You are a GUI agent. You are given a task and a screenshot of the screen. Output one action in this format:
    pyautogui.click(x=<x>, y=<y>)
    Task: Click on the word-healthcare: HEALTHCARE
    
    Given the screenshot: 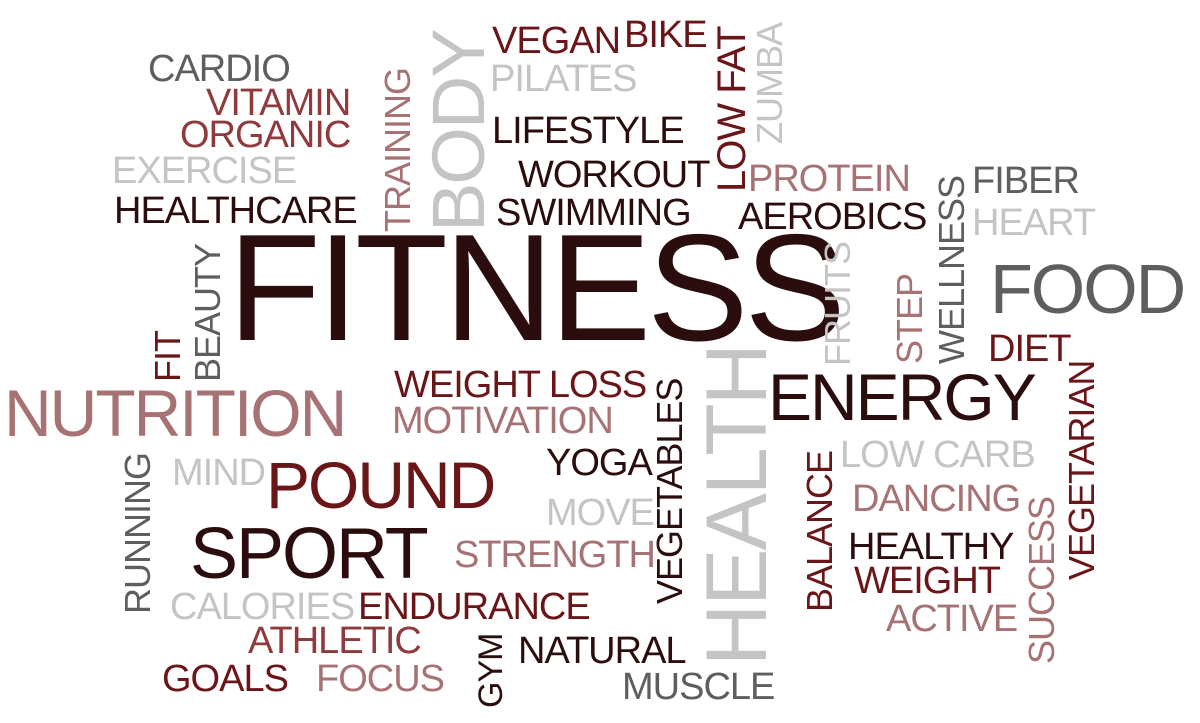 What is the action you would take?
    pyautogui.click(x=236, y=211)
    